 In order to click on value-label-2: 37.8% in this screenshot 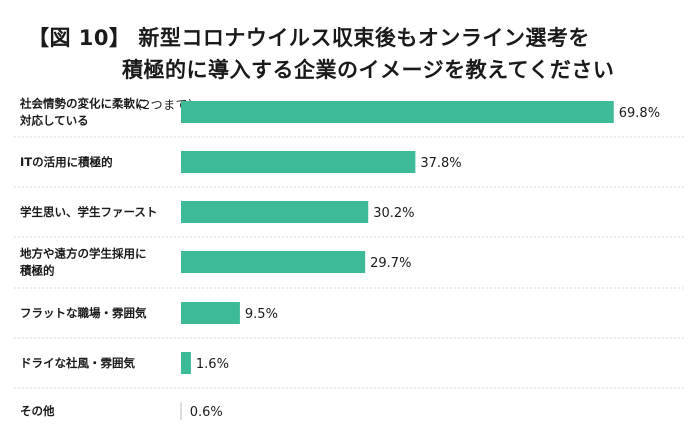, I will do `click(440, 163)`.